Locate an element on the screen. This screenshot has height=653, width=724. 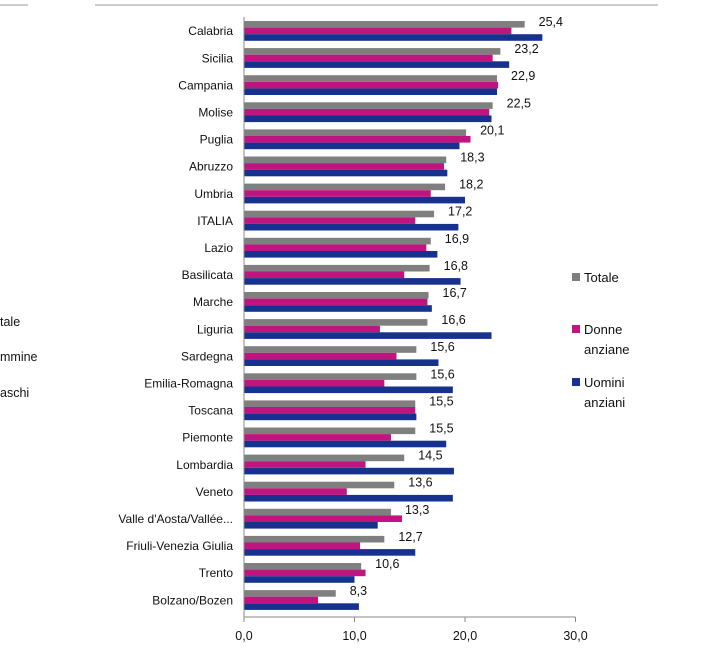
value-label: 22,5 is located at coordinates (519, 103).